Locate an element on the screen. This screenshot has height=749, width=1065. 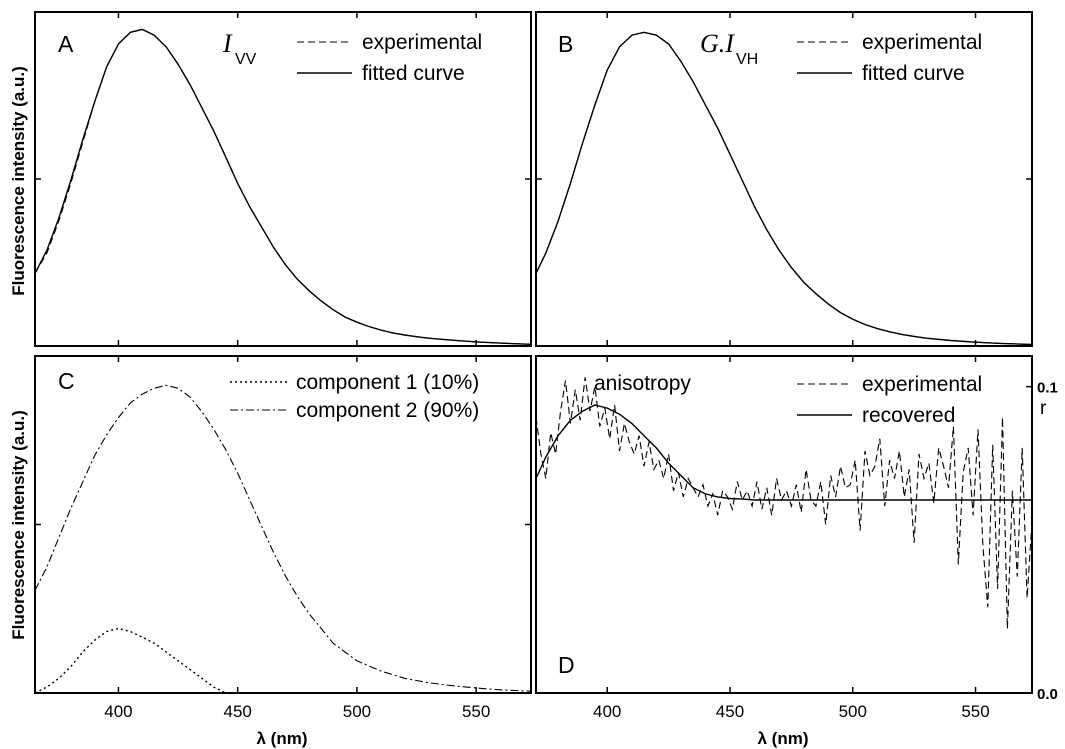
legend-label: component 2 (90%) is located at coordinates (387, 410).